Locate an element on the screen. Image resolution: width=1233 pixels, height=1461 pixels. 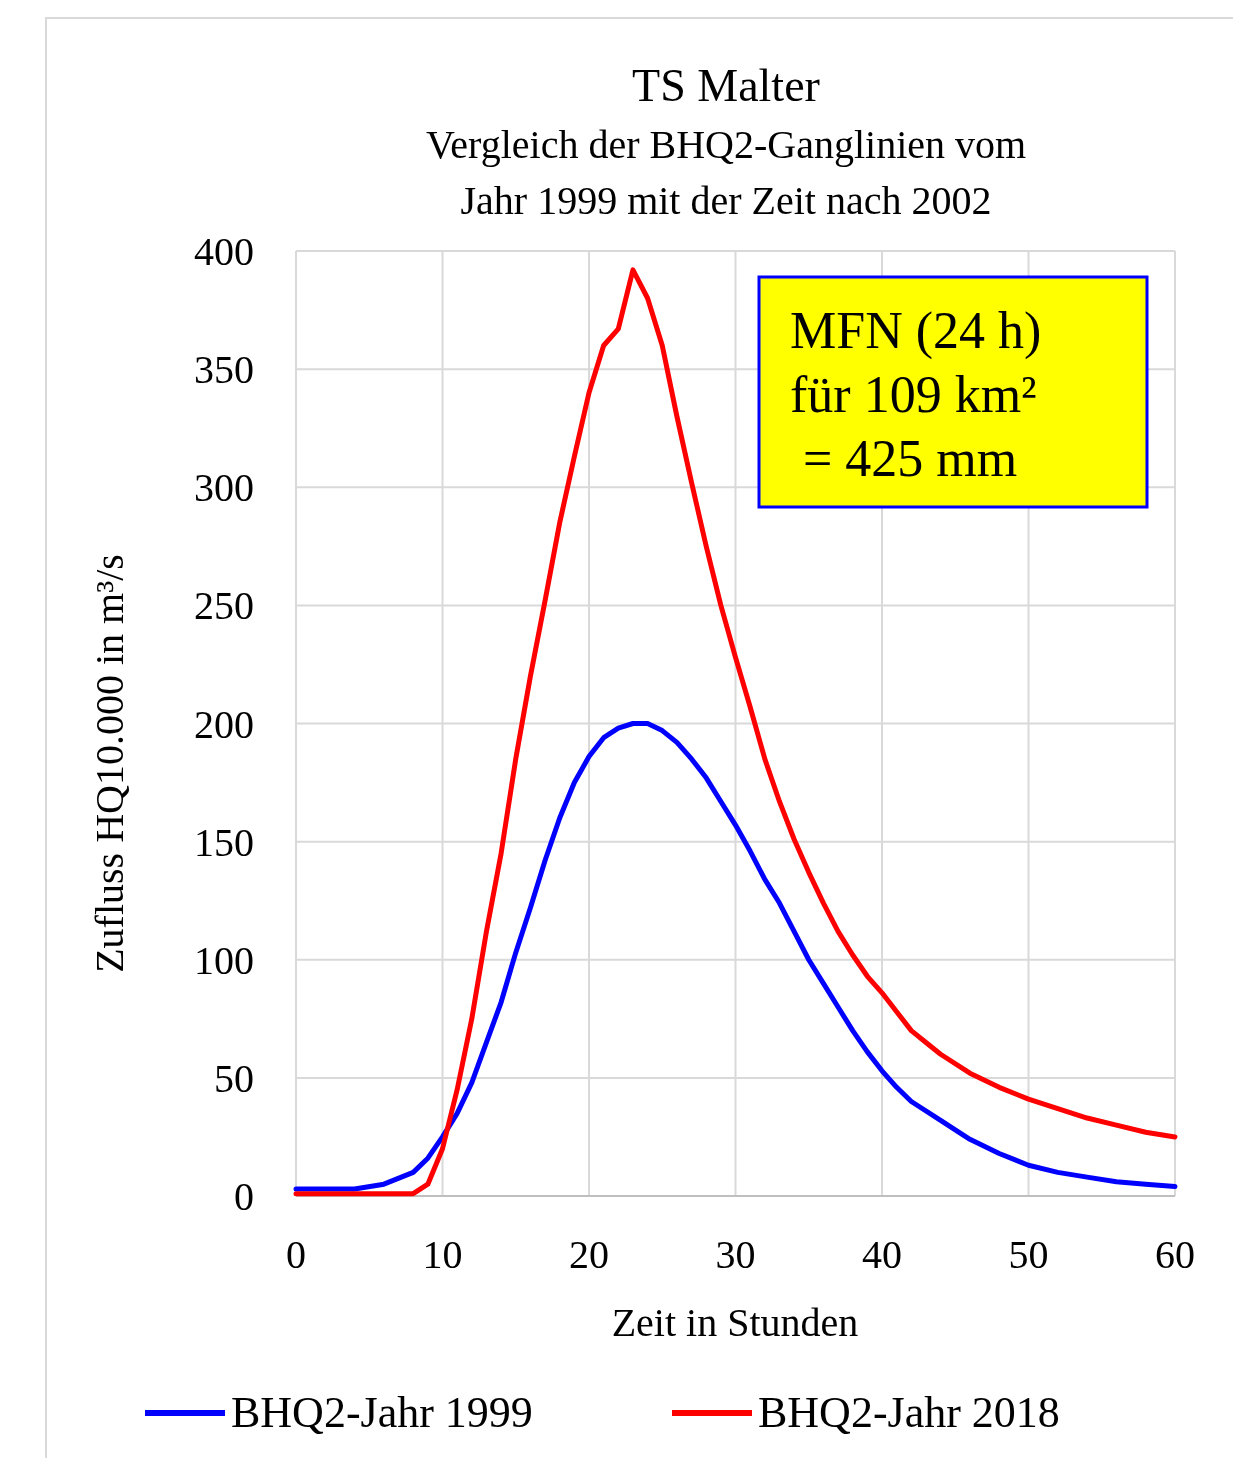
x-tick-label: 30 is located at coordinates (735, 1254).